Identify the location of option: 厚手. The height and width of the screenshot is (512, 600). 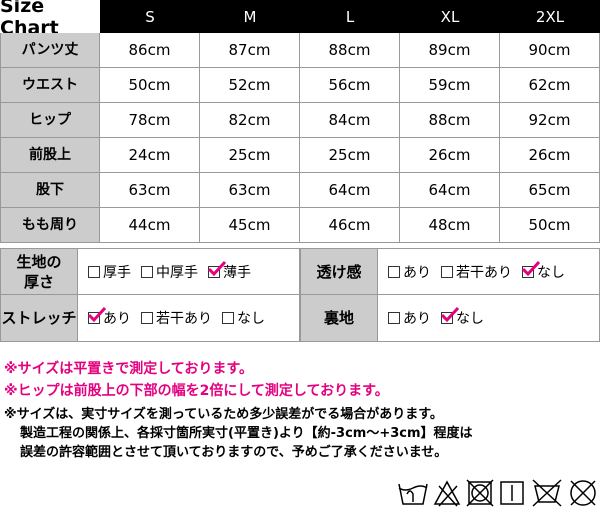
(109, 272).